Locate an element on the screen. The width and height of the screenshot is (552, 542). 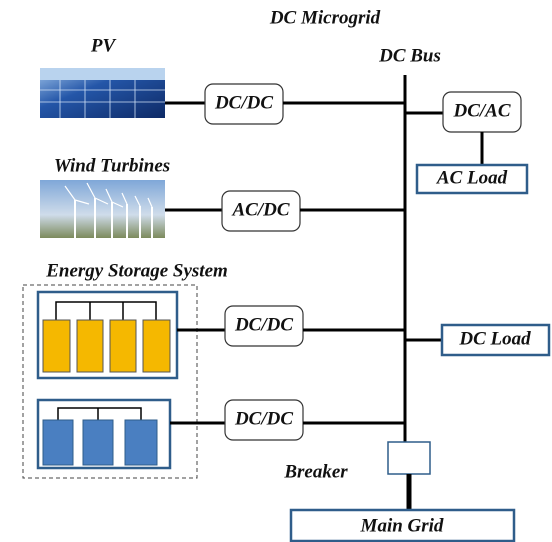
dc-load is located at coordinates (495, 340).